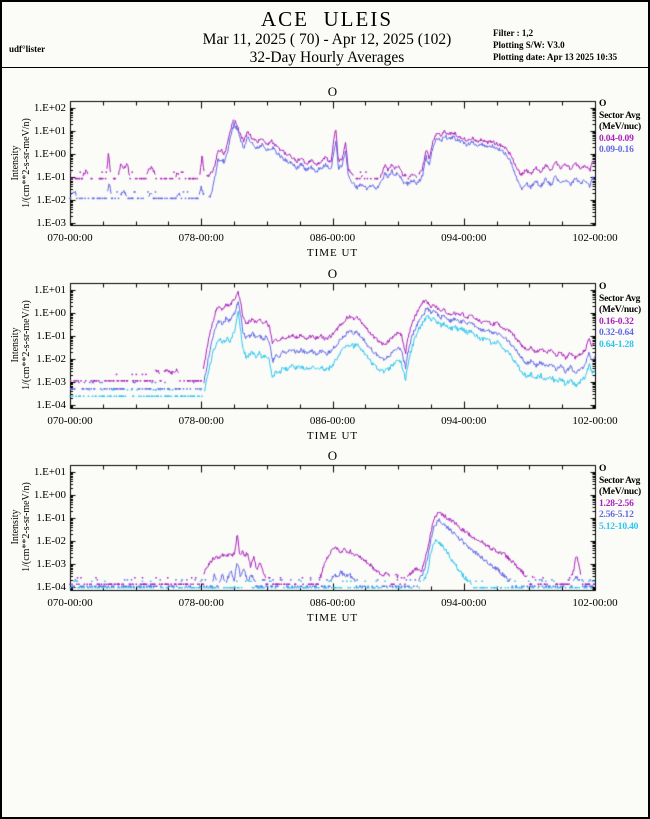 The height and width of the screenshot is (819, 650). What do you see at coordinates (332, 436) in the screenshot?
I see `panel2-x-axis-title: TIME UT` at bounding box center [332, 436].